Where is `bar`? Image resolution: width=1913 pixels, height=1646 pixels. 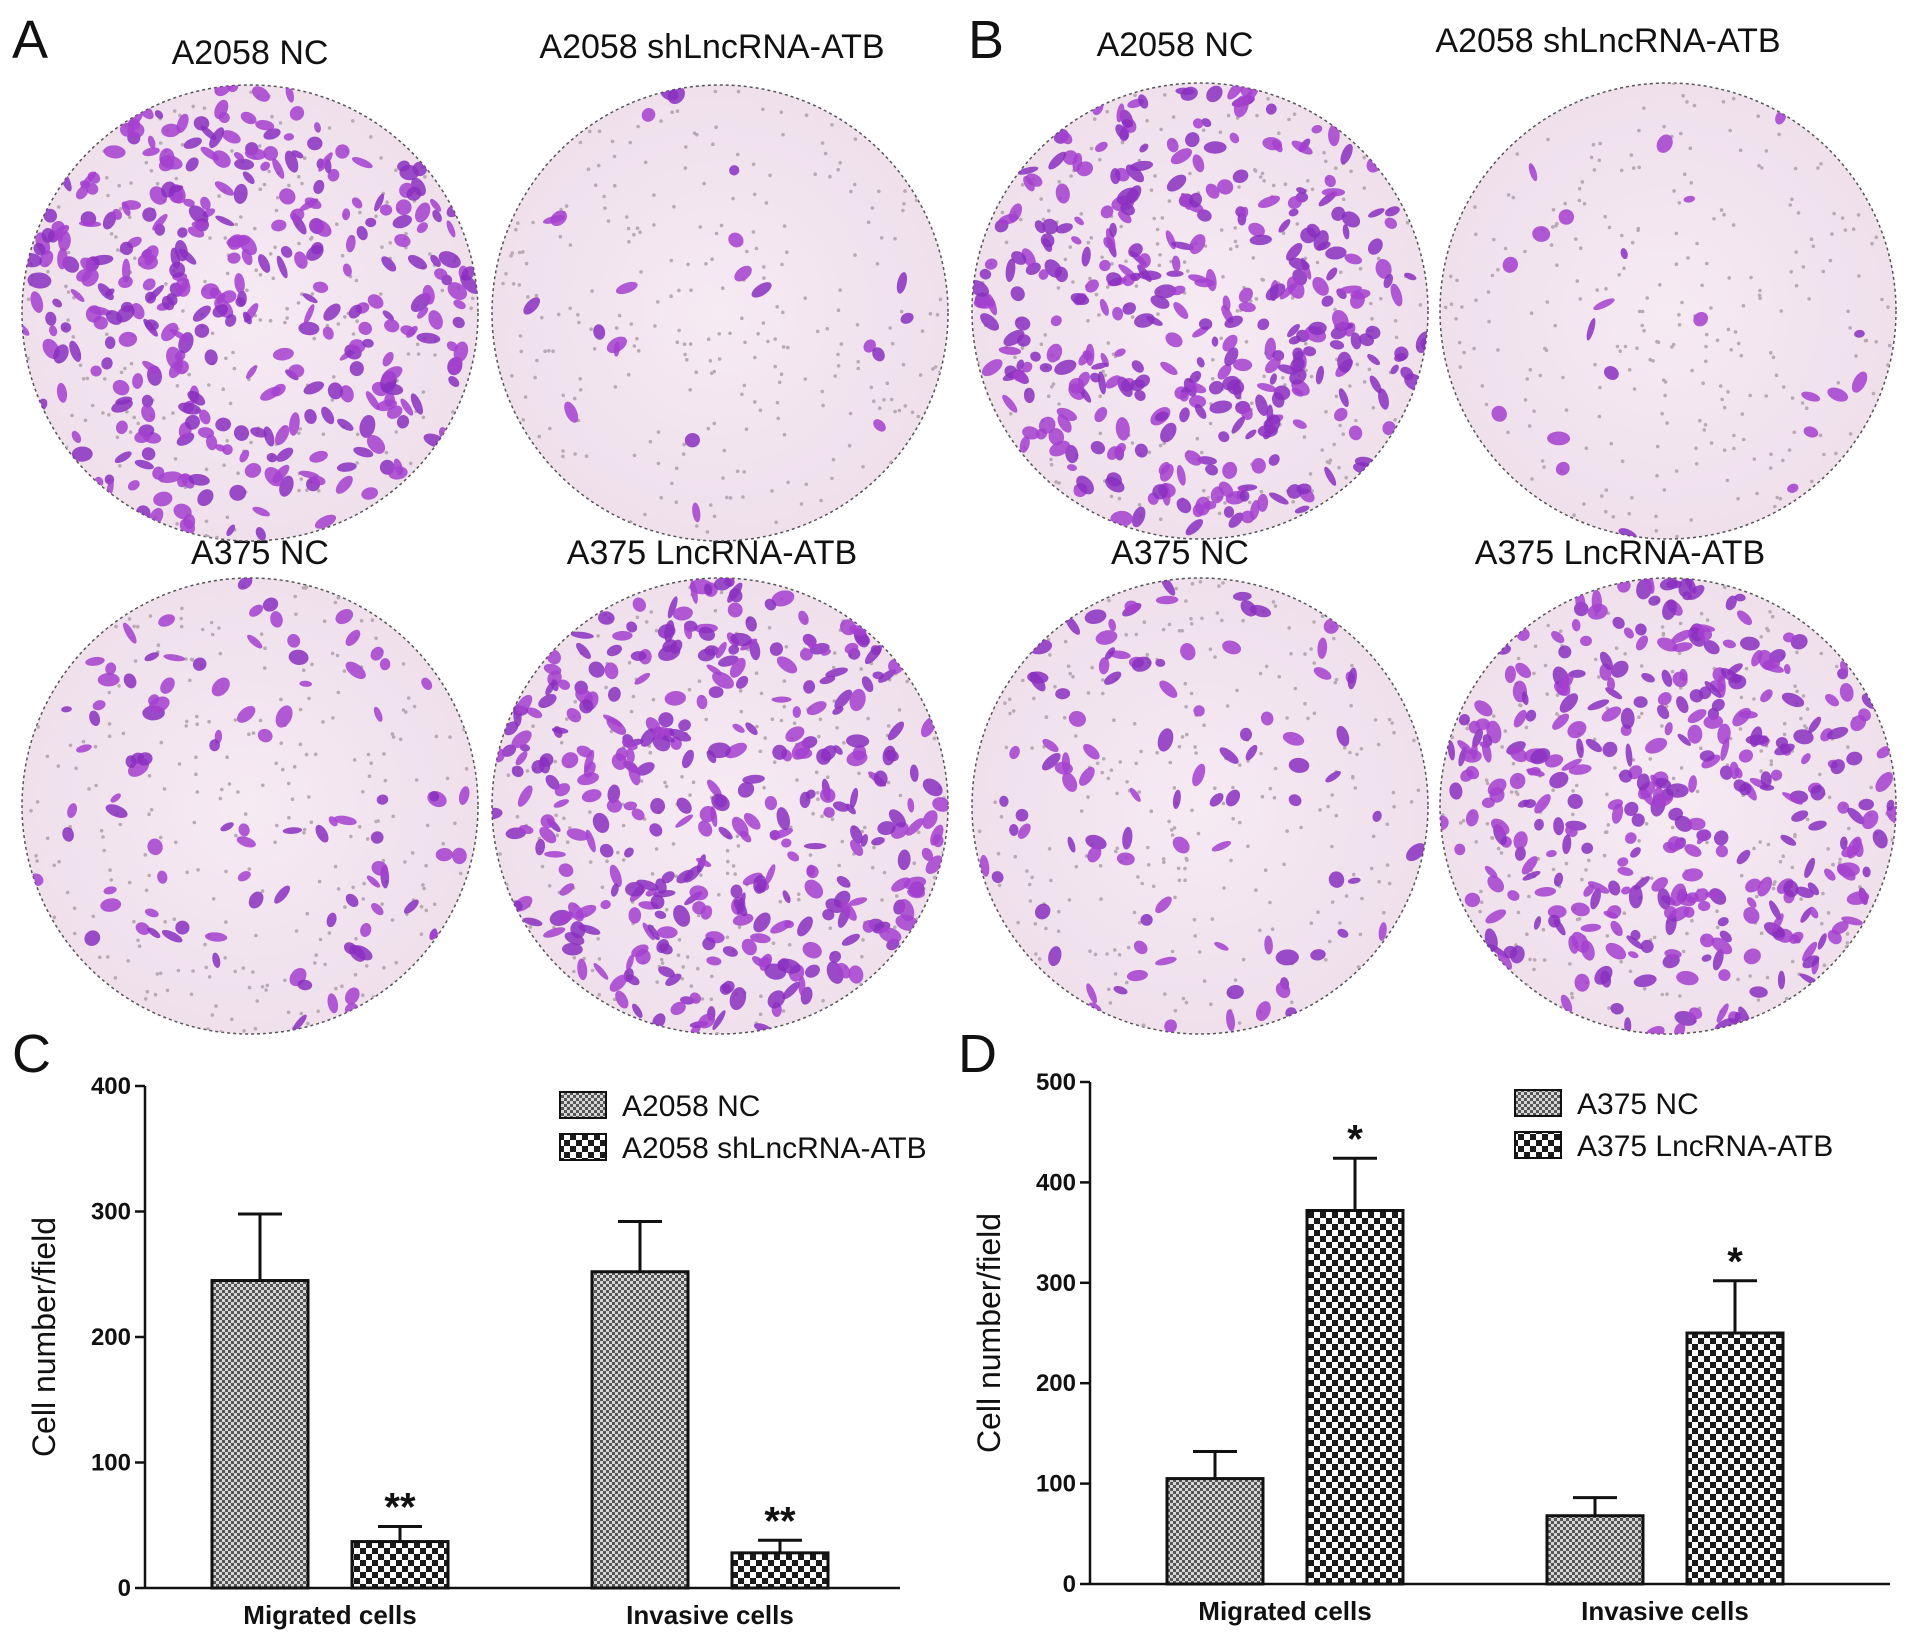
bar is located at coordinates (260, 1434).